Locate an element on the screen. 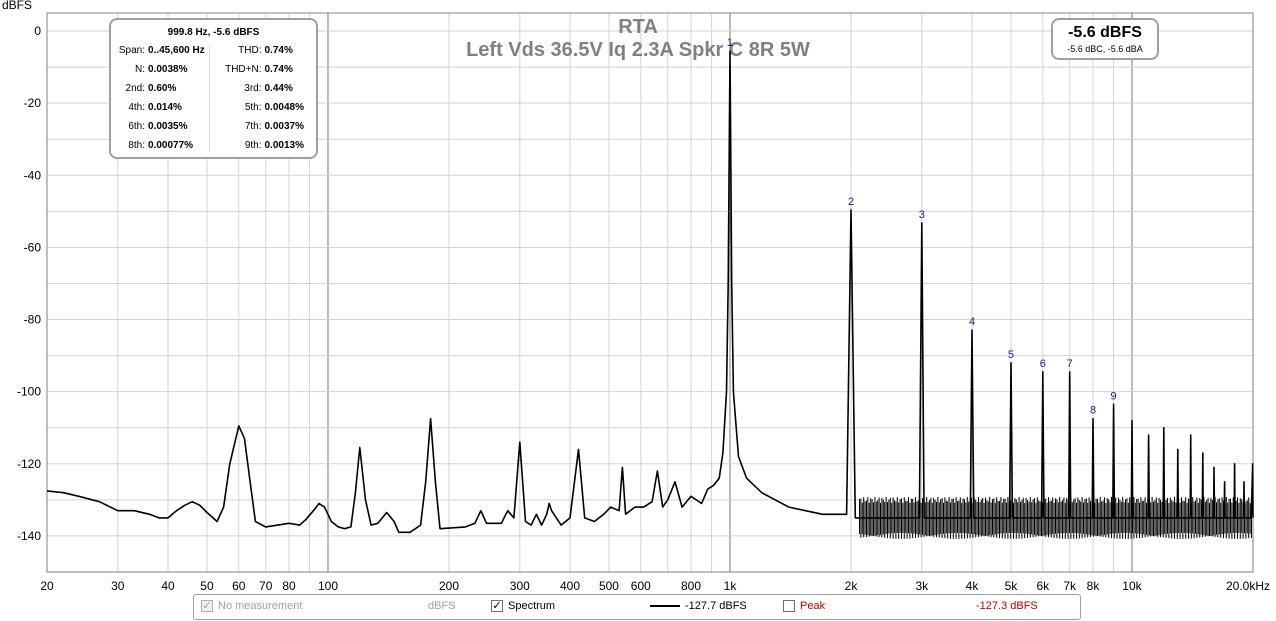 The height and width of the screenshot is (621, 1276). stats-label: N: is located at coordinates (140, 69).